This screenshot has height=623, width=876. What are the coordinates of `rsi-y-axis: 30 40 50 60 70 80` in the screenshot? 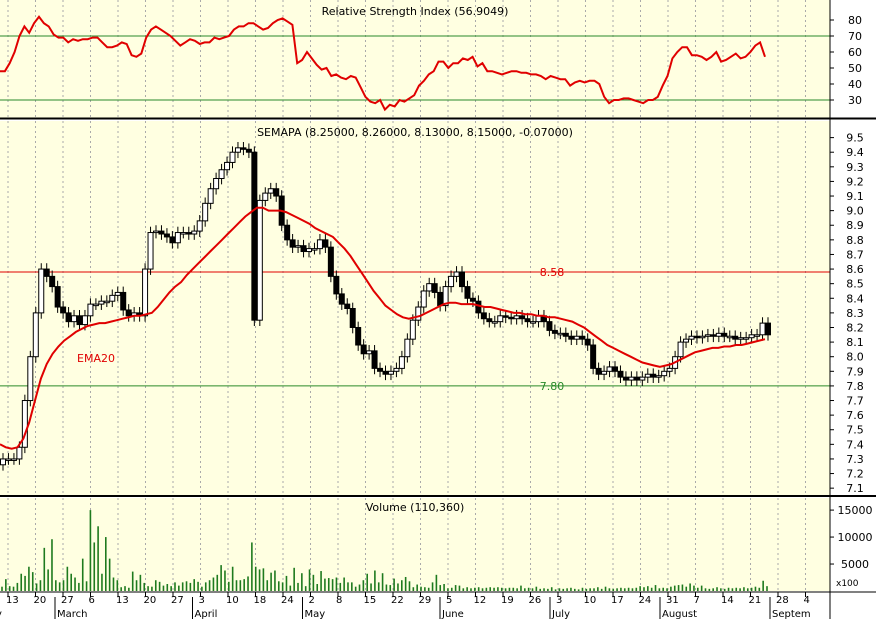 It's located at (846, 60).